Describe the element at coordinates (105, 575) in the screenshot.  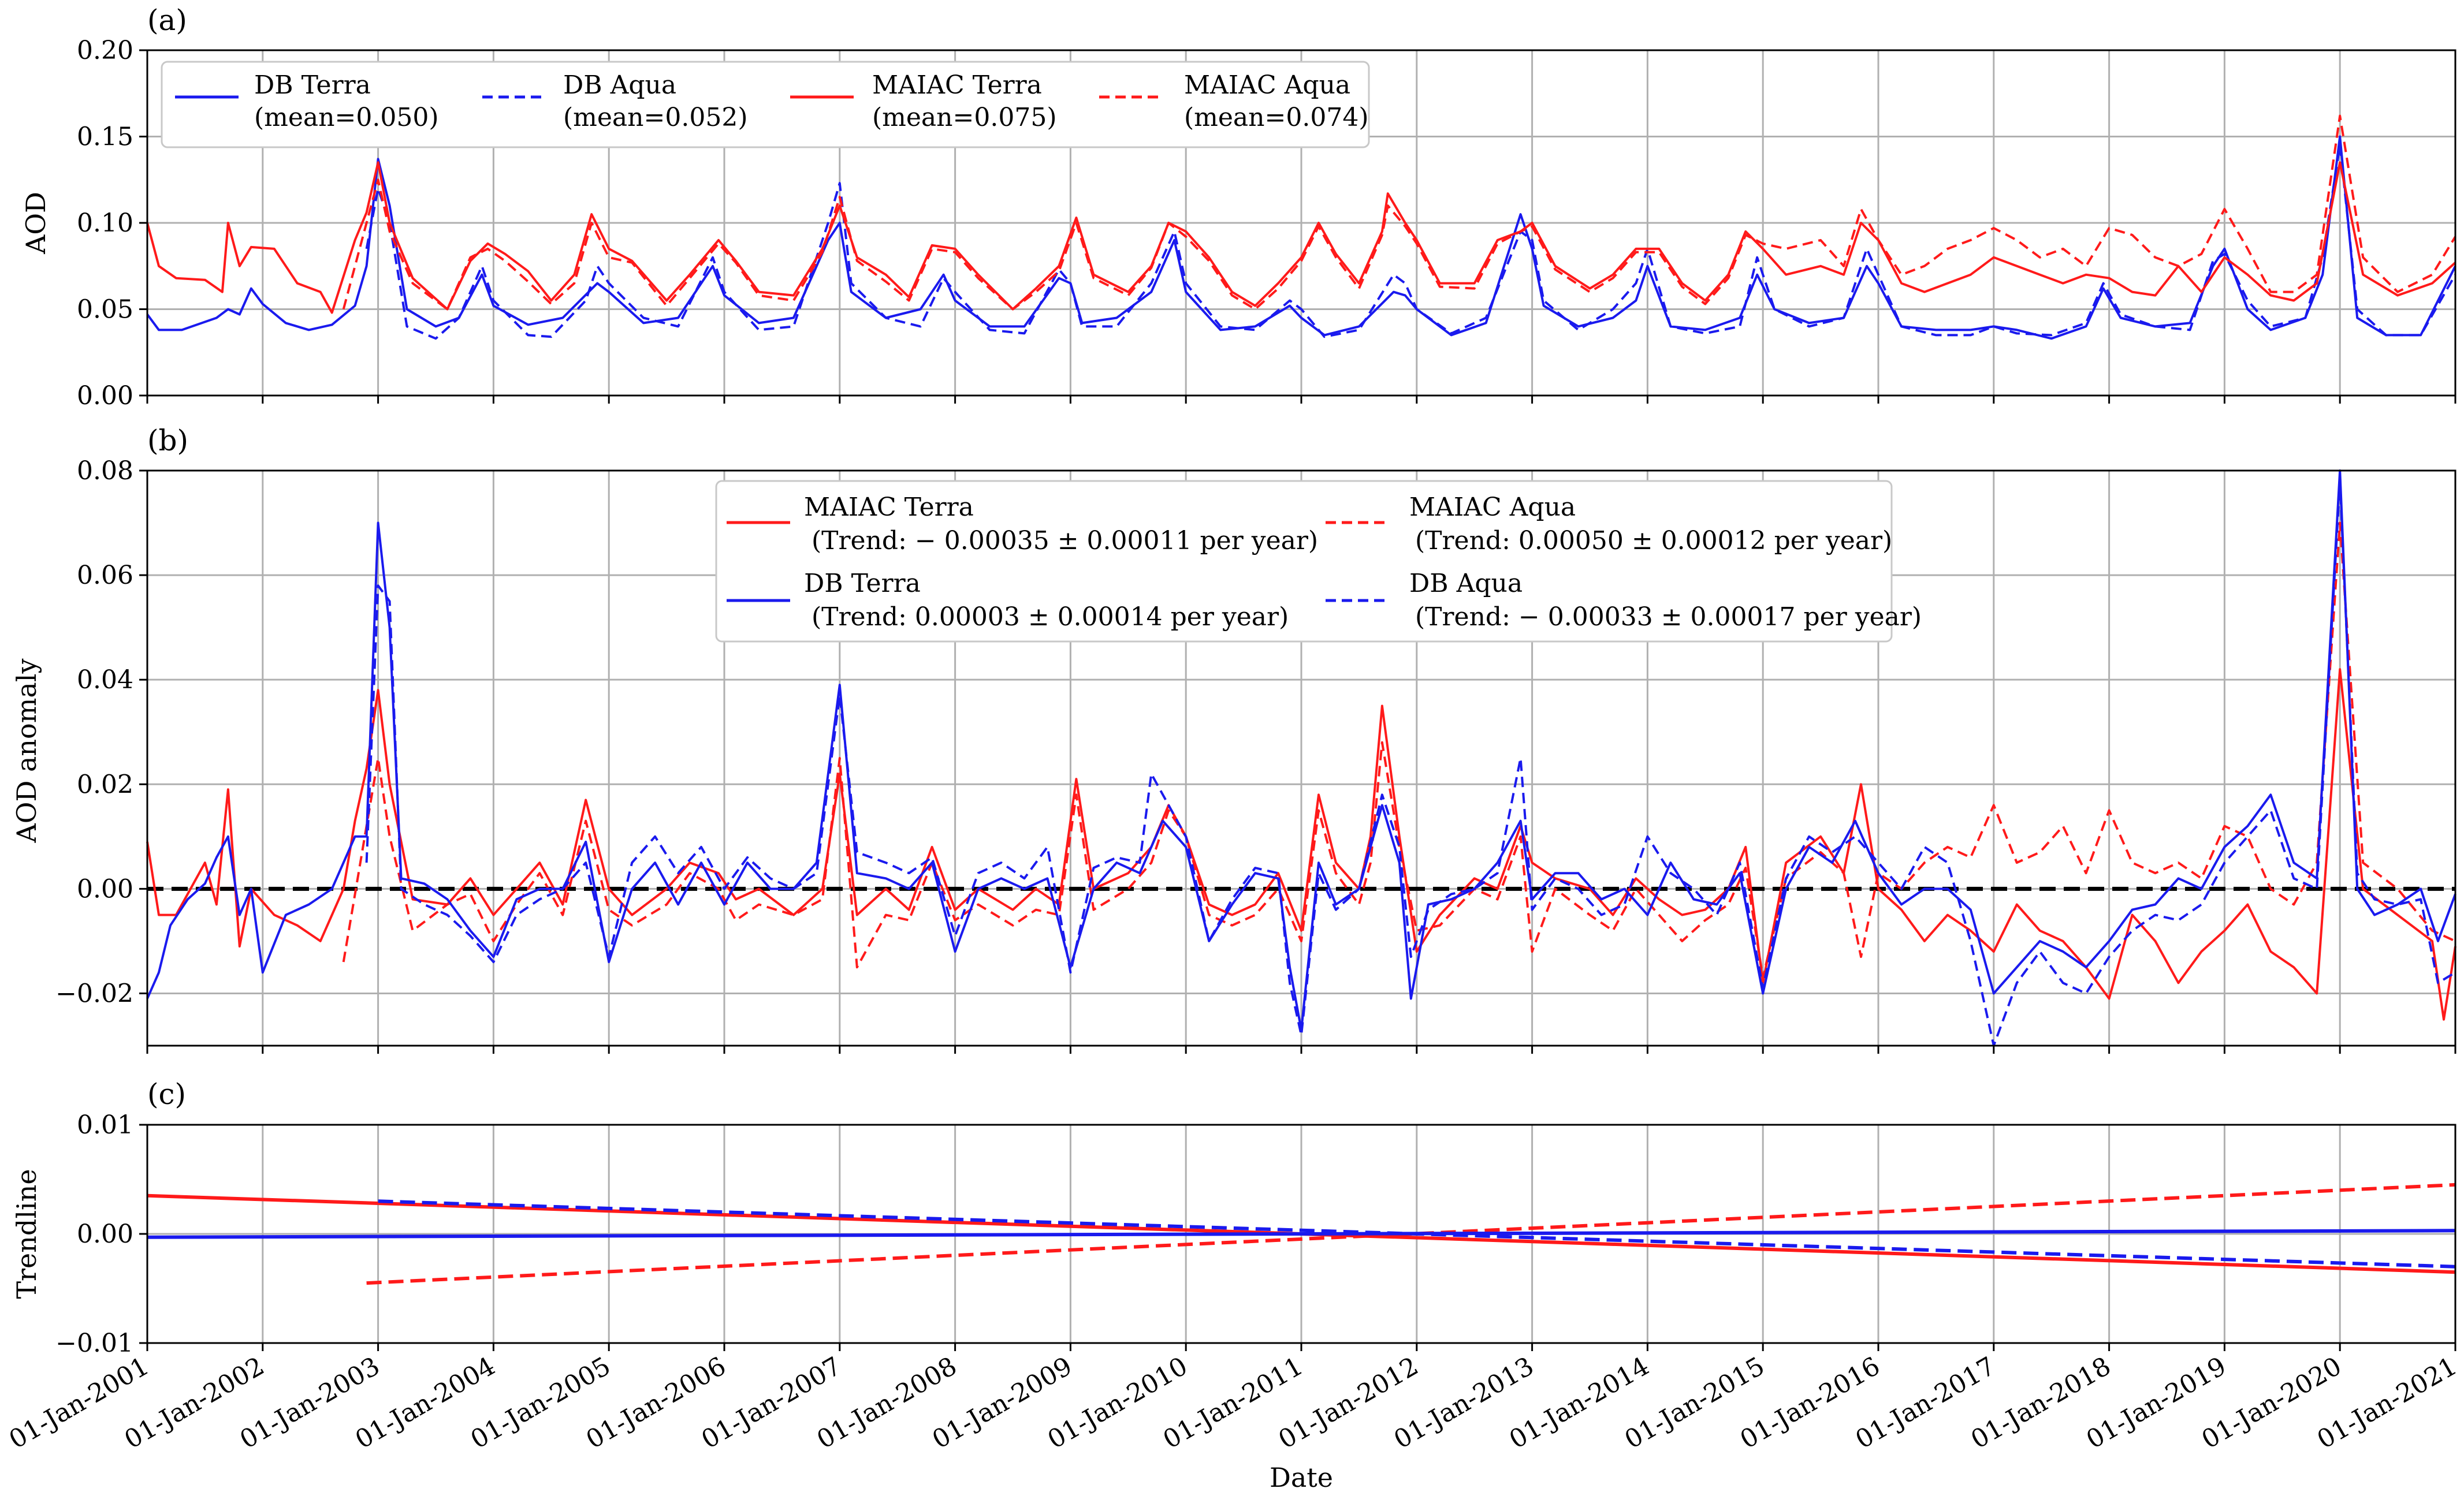
I see `y-tick-label: 0.06` at that location.